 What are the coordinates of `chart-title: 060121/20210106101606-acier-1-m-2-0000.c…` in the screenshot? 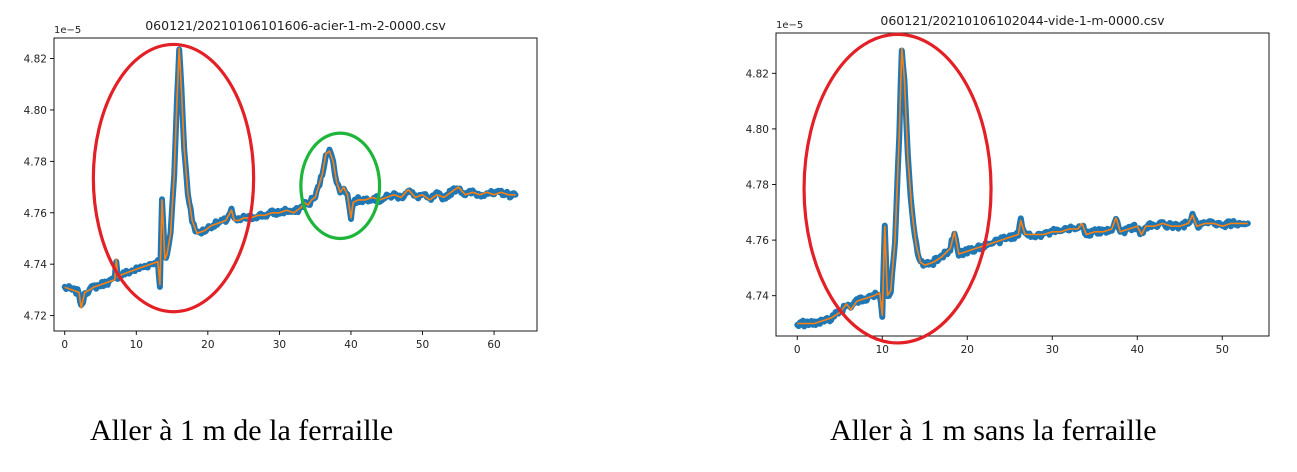 It's located at (295, 25).